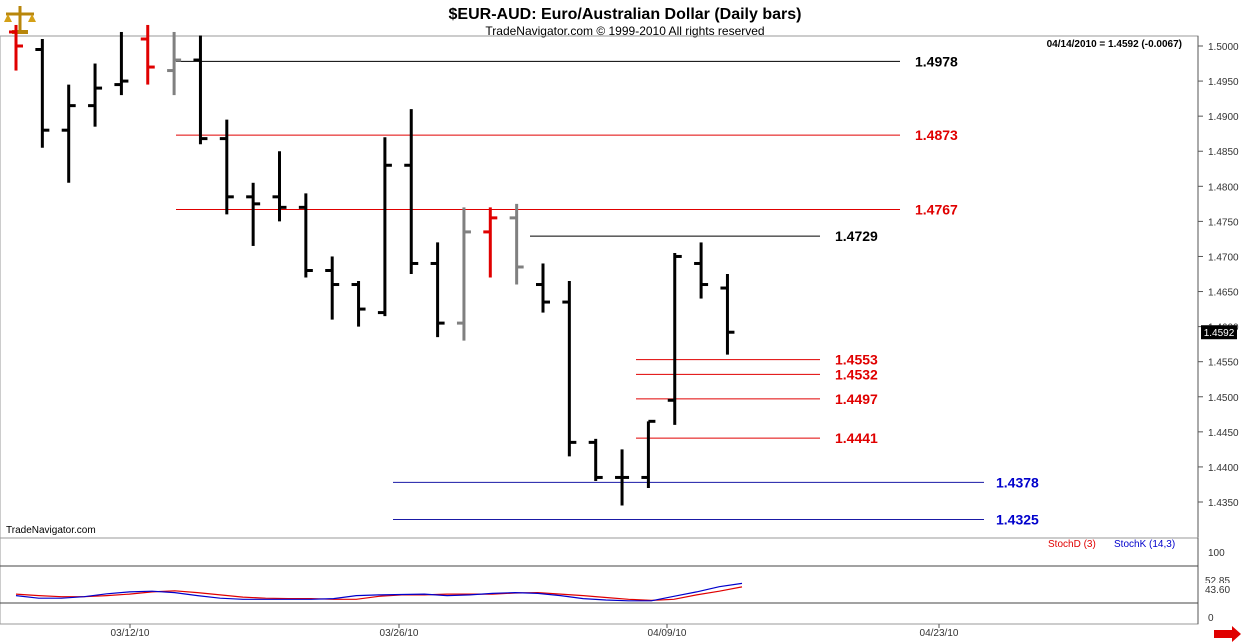 The width and height of the screenshot is (1250, 643). Describe the element at coordinates (1072, 544) in the screenshot. I see `stochd-legend: StochD (3)` at that location.